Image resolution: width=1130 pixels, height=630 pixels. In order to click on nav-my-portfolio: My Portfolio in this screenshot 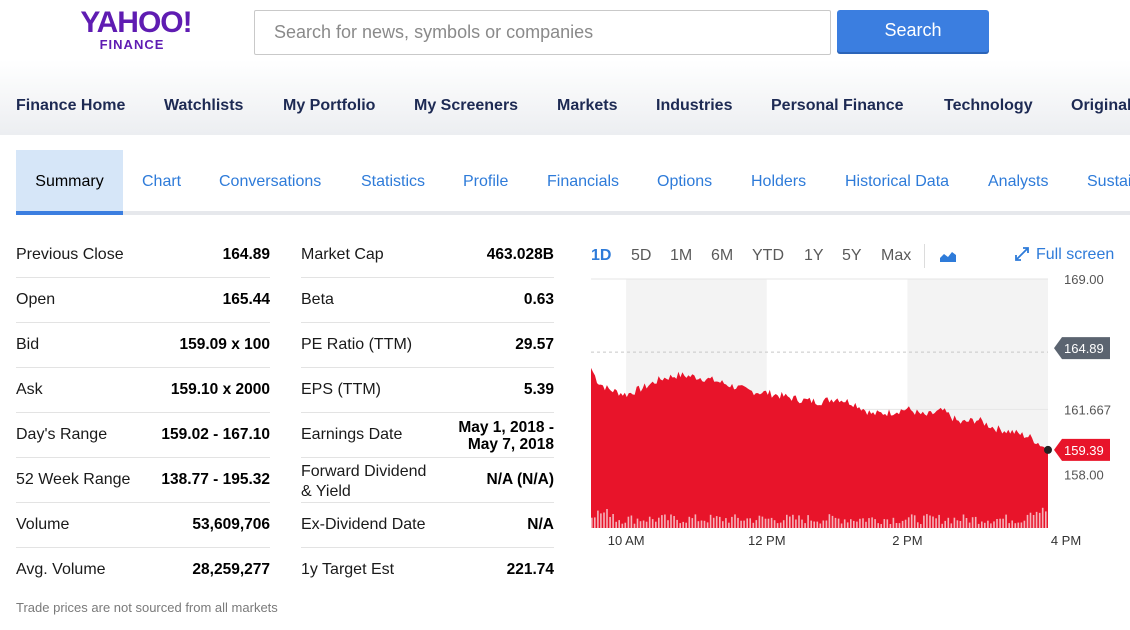, I will do `click(329, 105)`.